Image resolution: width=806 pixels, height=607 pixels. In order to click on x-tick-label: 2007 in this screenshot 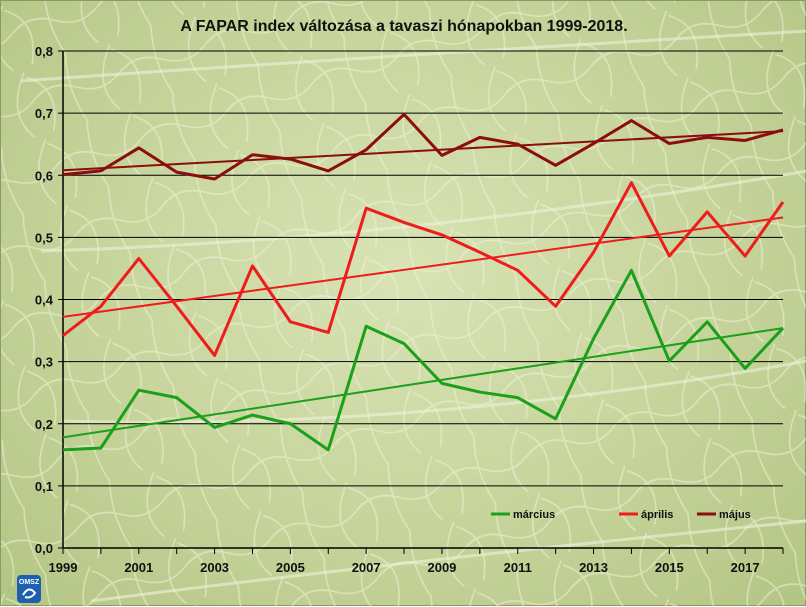, I will do `click(366, 567)`.